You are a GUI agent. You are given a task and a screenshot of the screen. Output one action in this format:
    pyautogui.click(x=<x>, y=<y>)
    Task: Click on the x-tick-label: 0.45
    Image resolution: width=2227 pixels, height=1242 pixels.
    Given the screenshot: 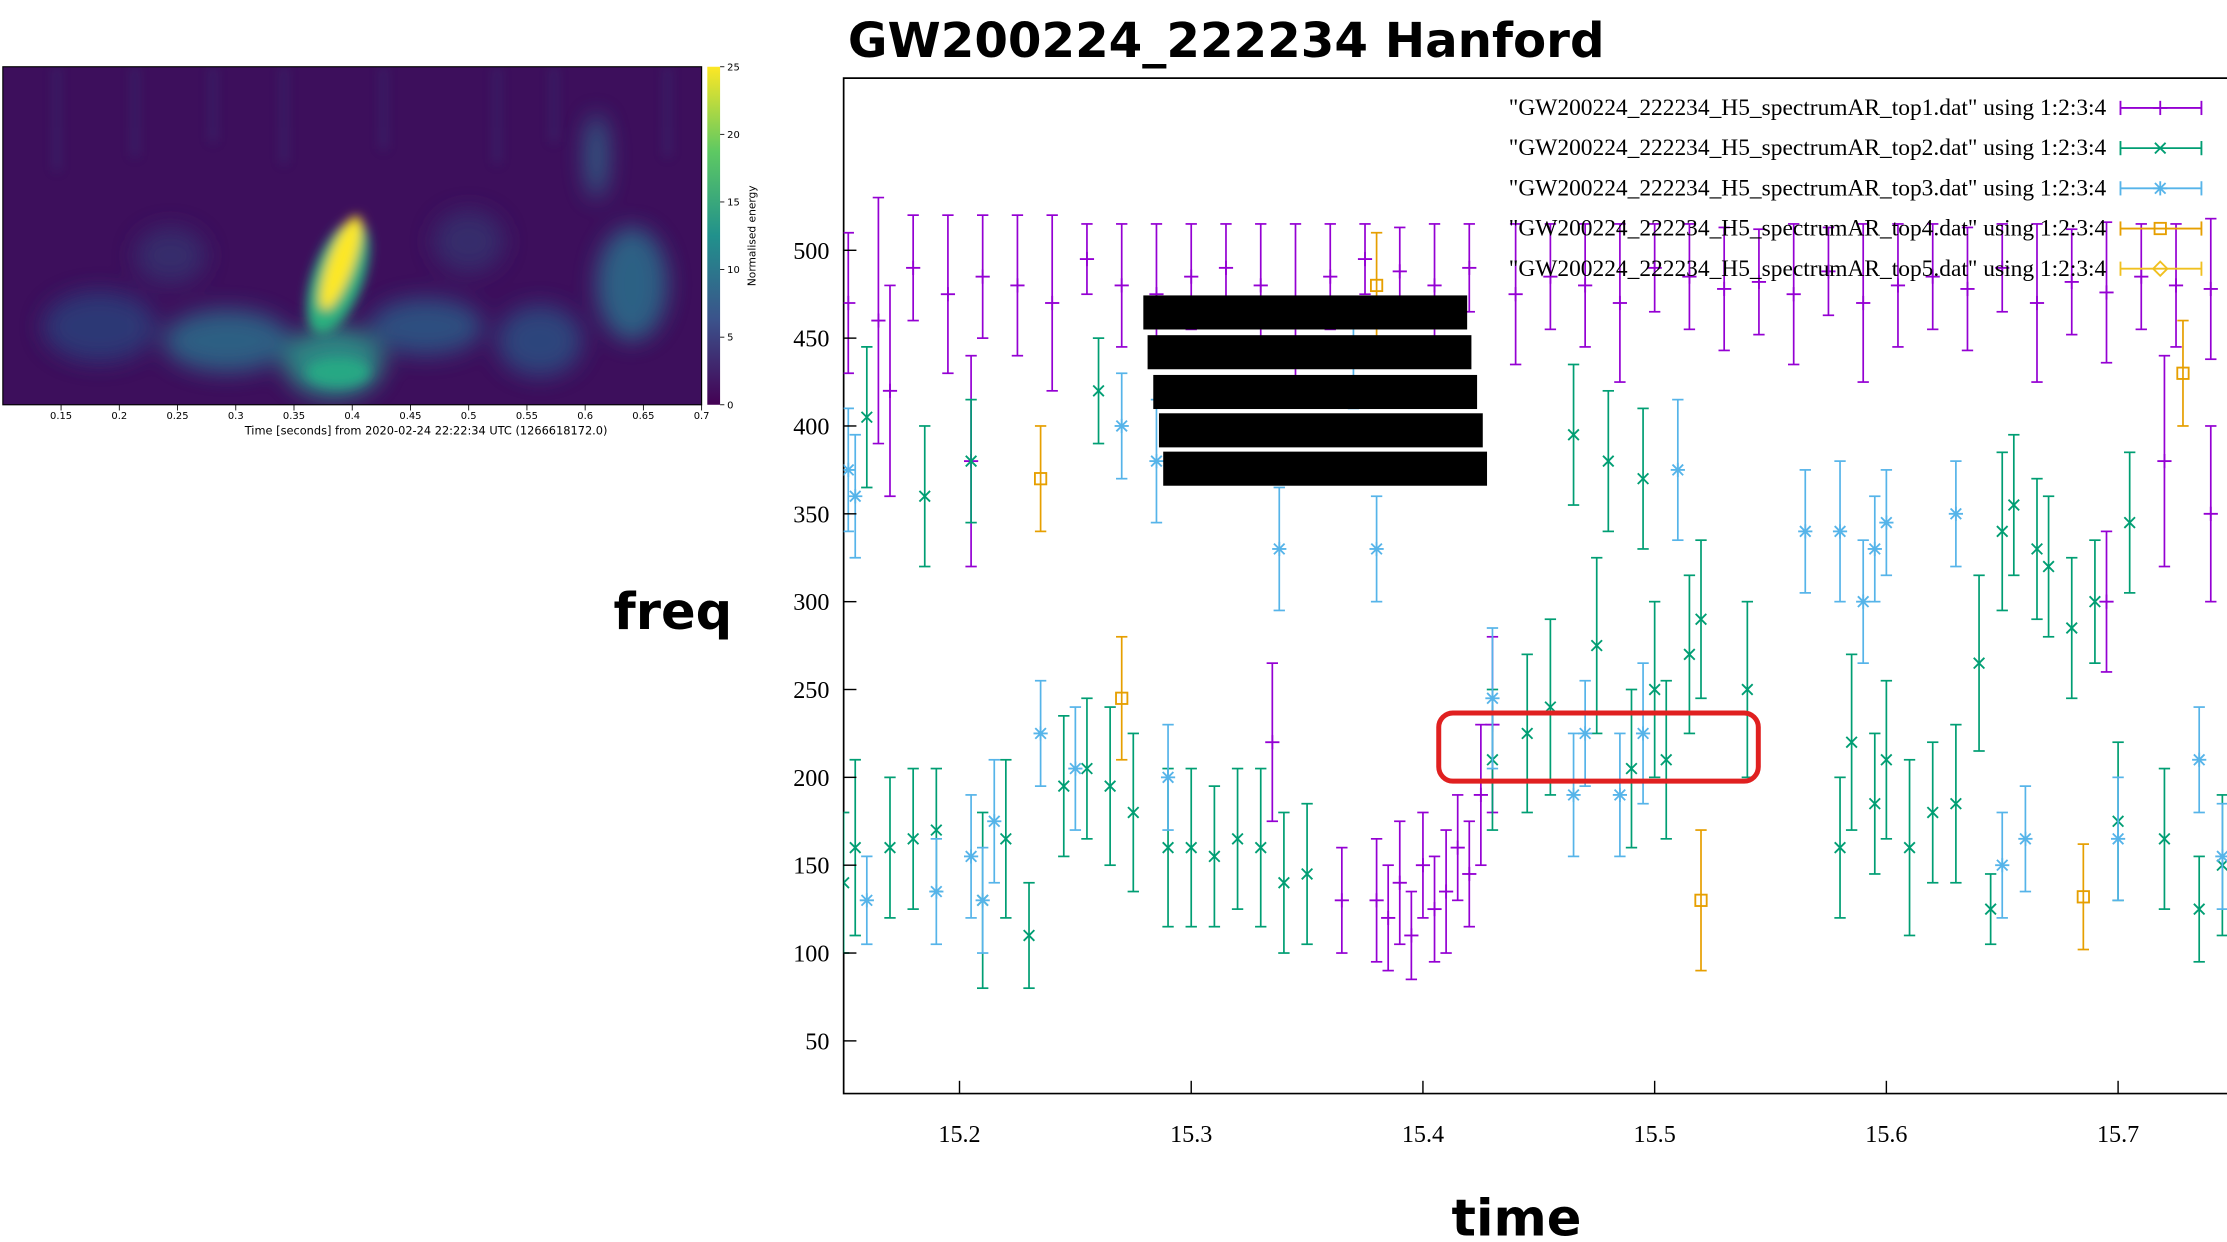 What is the action you would take?
    pyautogui.click(x=410, y=416)
    